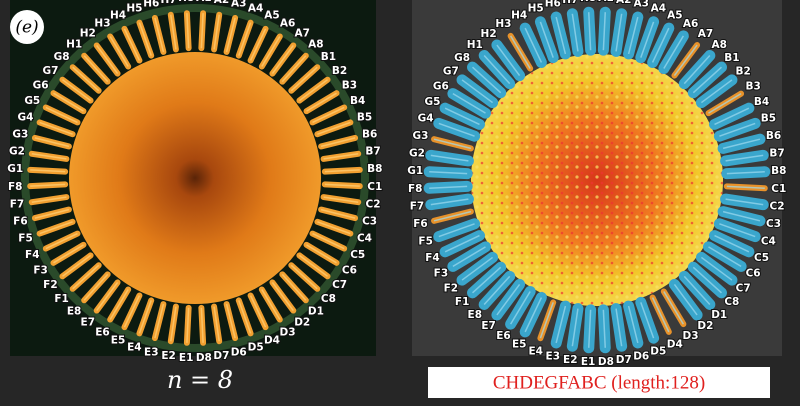  I want to click on spoke-label: F6, so click(420, 224).